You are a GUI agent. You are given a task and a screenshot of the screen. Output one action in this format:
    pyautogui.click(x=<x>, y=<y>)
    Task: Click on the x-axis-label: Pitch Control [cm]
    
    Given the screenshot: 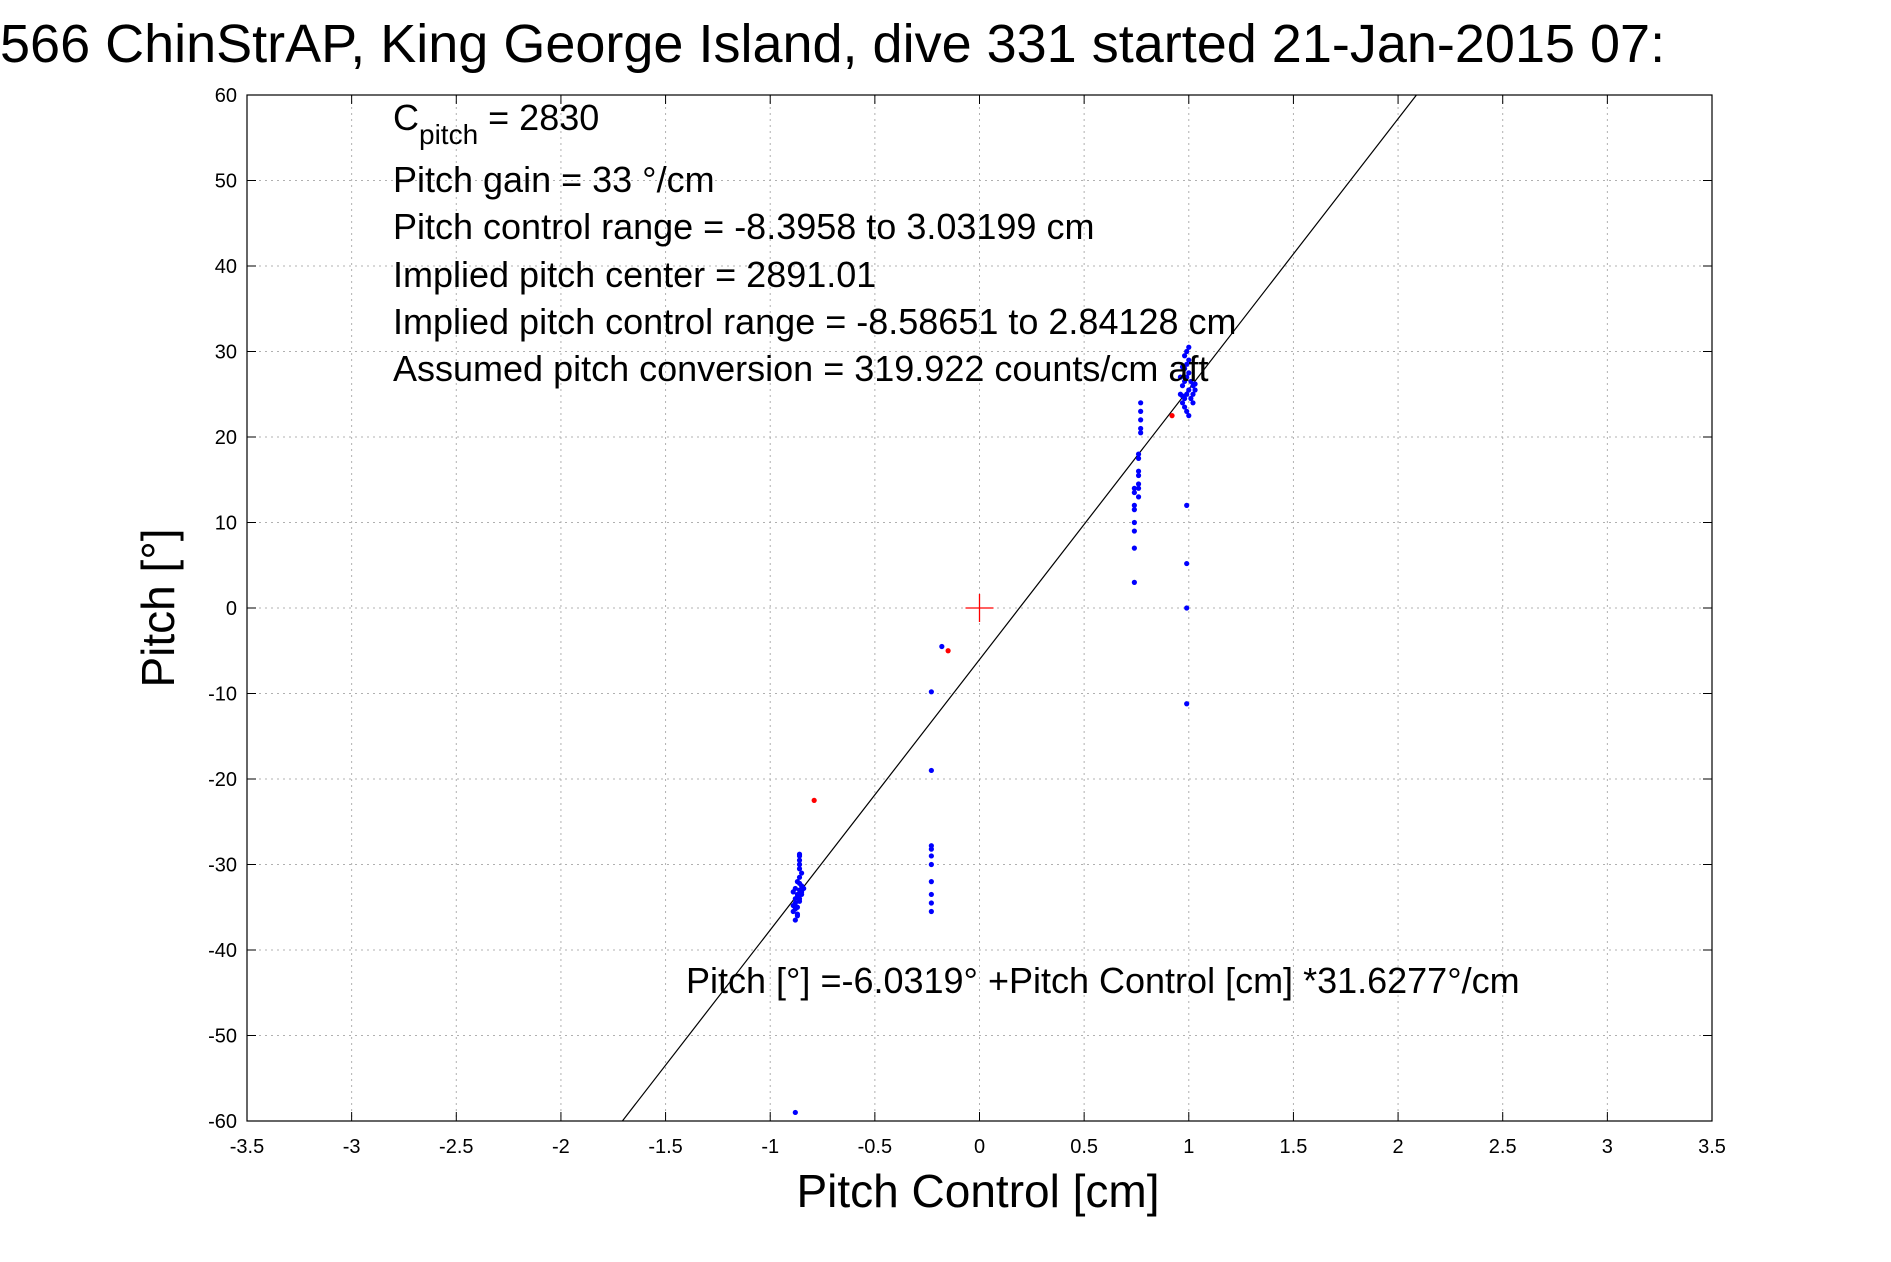 What is the action you would take?
    pyautogui.click(x=978, y=1191)
    